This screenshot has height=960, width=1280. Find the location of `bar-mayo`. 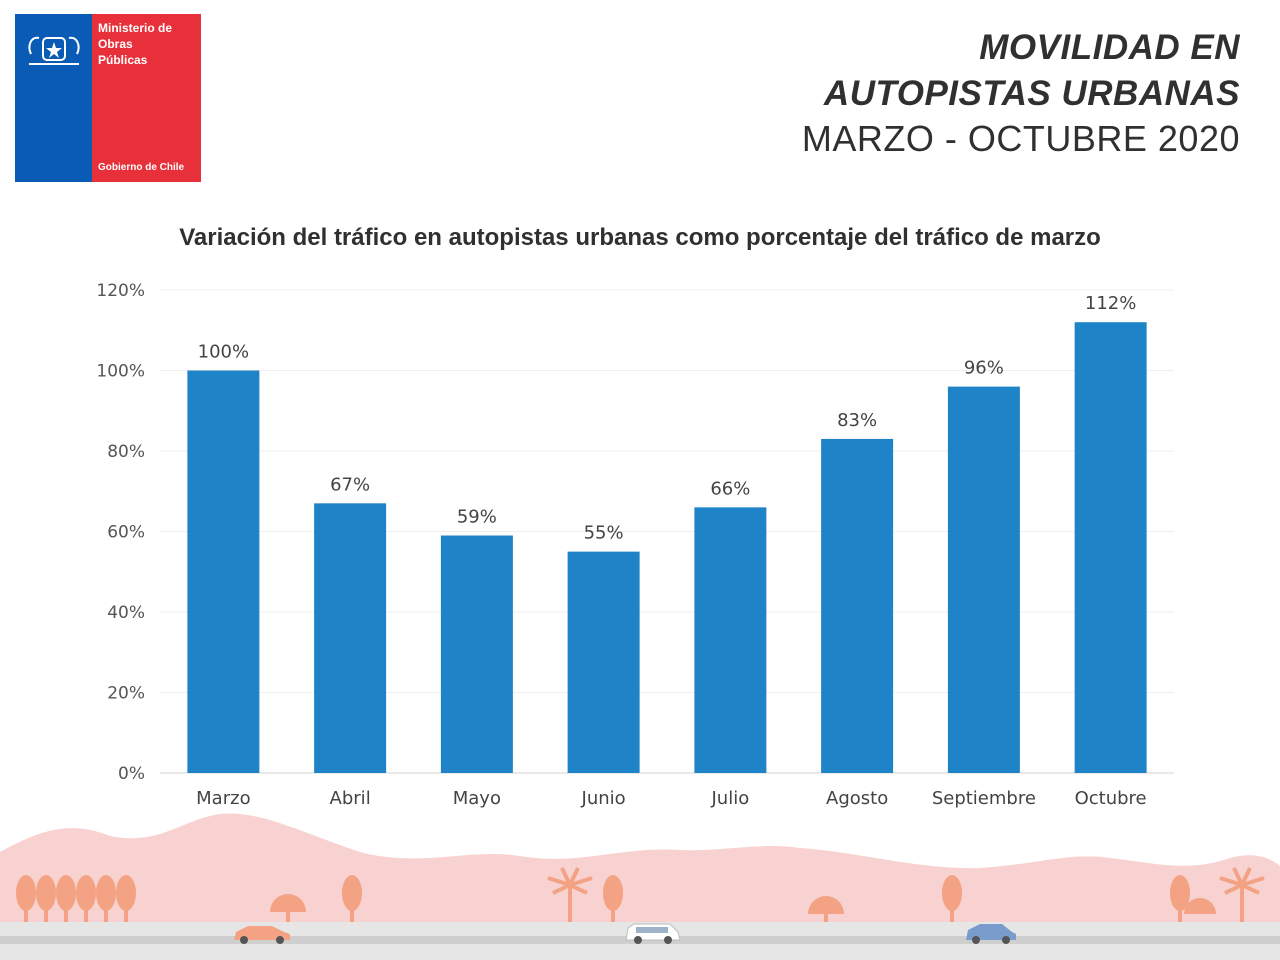

bar-mayo is located at coordinates (476, 654).